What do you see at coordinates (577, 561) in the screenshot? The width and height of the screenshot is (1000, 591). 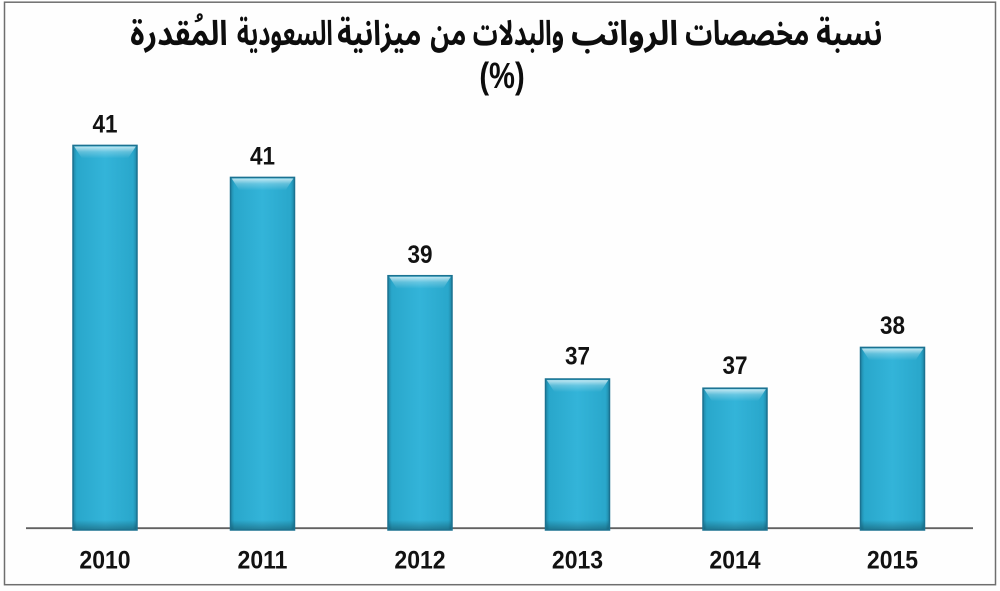 I see `svg-text: 2013` at bounding box center [577, 561].